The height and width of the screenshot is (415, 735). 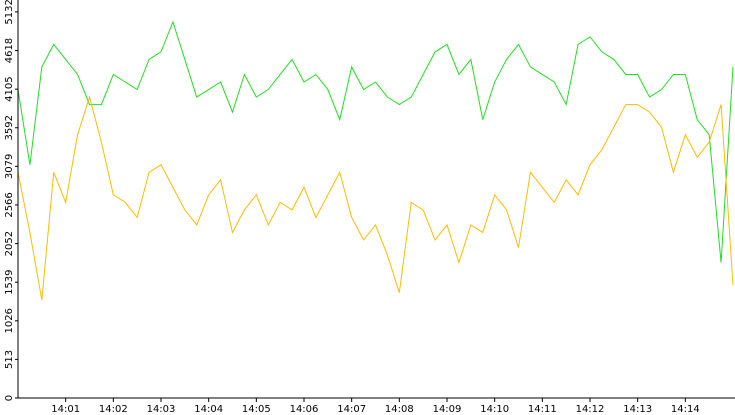 What do you see at coordinates (9, 127) in the screenshot?
I see `y-tick-label: 3592` at bounding box center [9, 127].